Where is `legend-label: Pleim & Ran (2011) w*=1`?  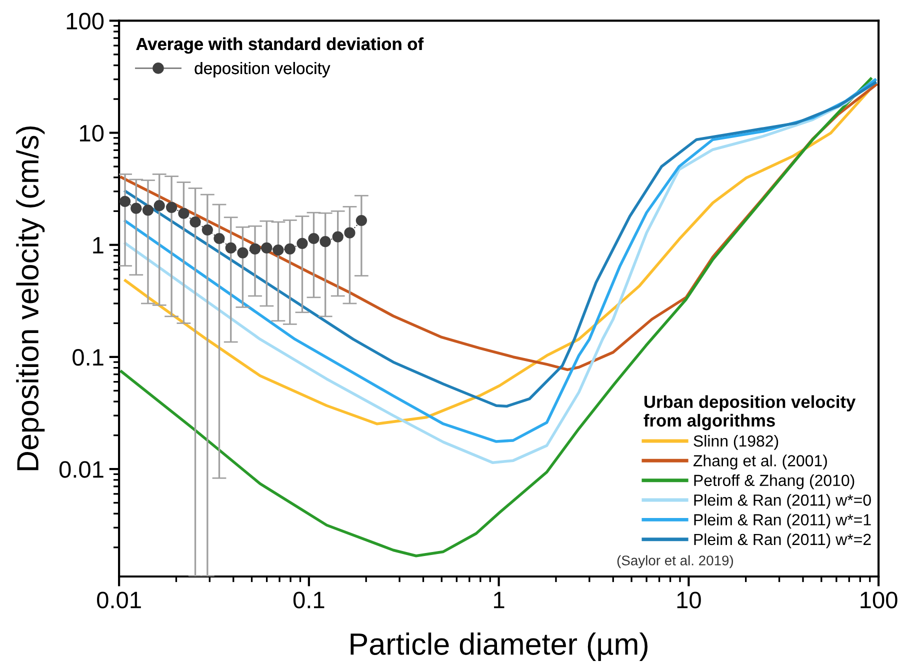
legend-label: Pleim & Ran (2011) w*=1 is located at coordinates (782, 521).